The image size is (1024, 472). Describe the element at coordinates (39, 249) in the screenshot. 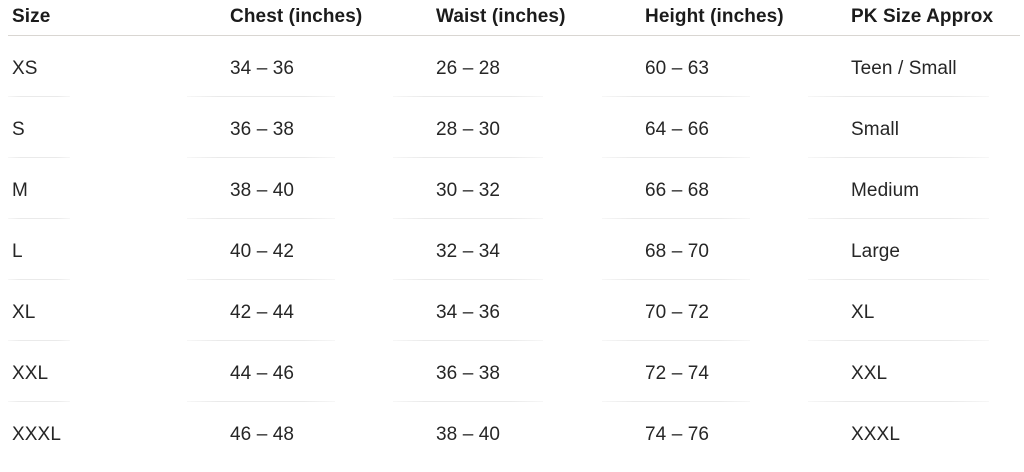

I see `cell-size: L` at that location.